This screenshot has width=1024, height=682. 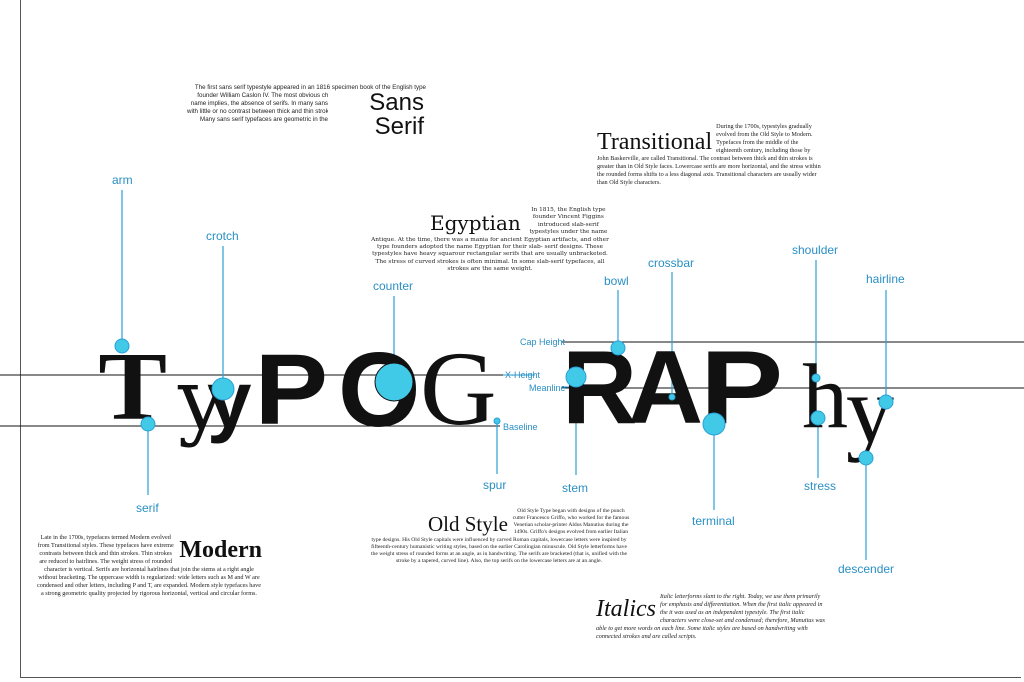 What do you see at coordinates (886, 402) in the screenshot?
I see `hairline-marker` at bounding box center [886, 402].